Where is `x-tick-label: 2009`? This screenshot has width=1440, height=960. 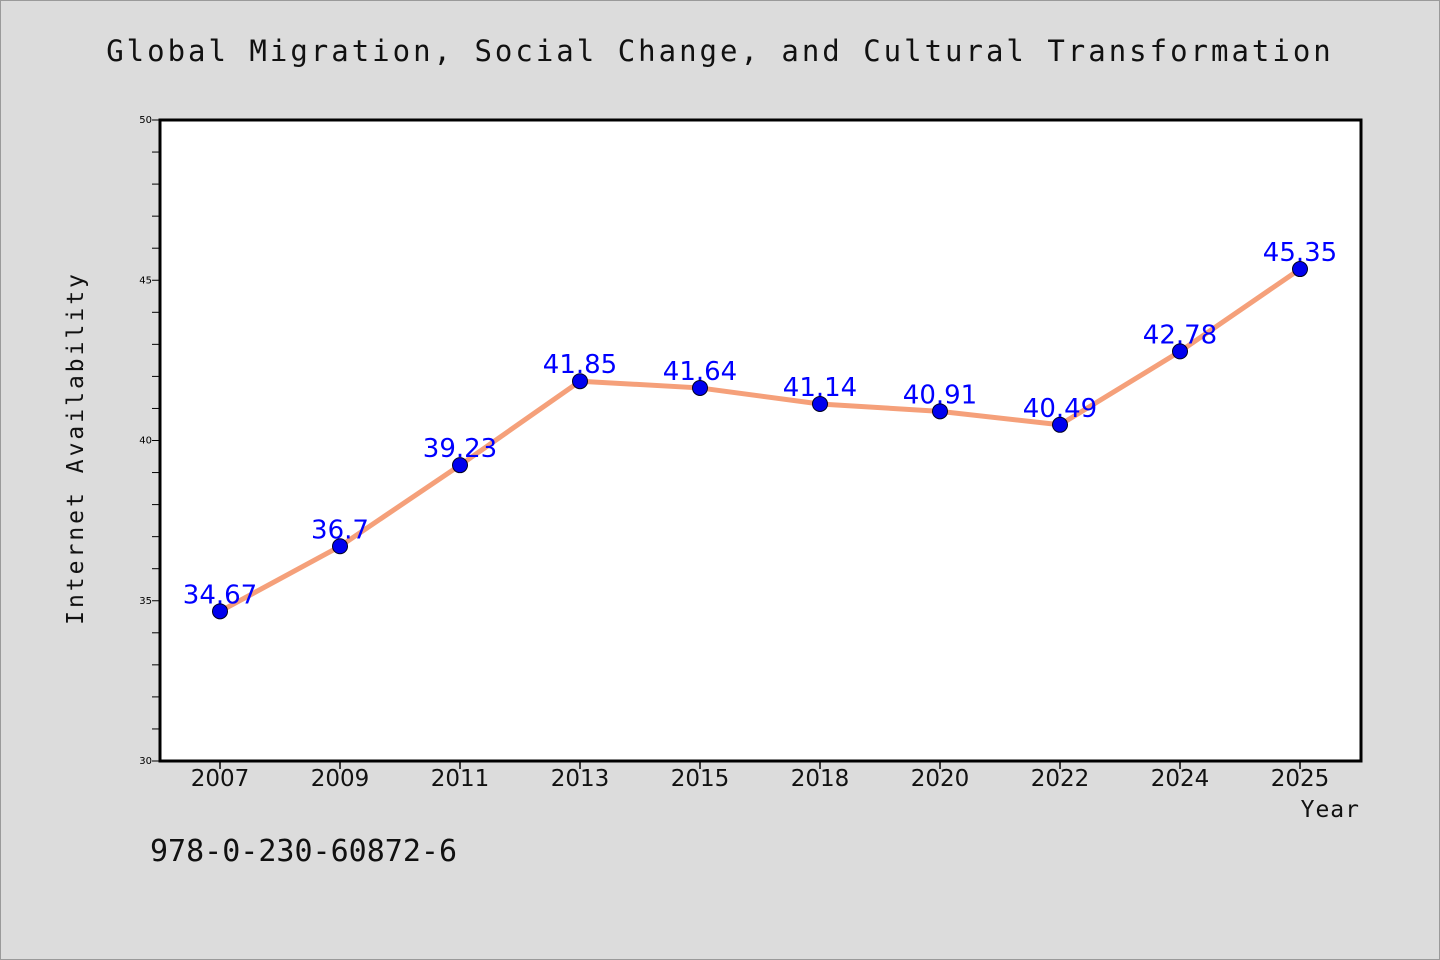 x-tick-label: 2009 is located at coordinates (340, 779).